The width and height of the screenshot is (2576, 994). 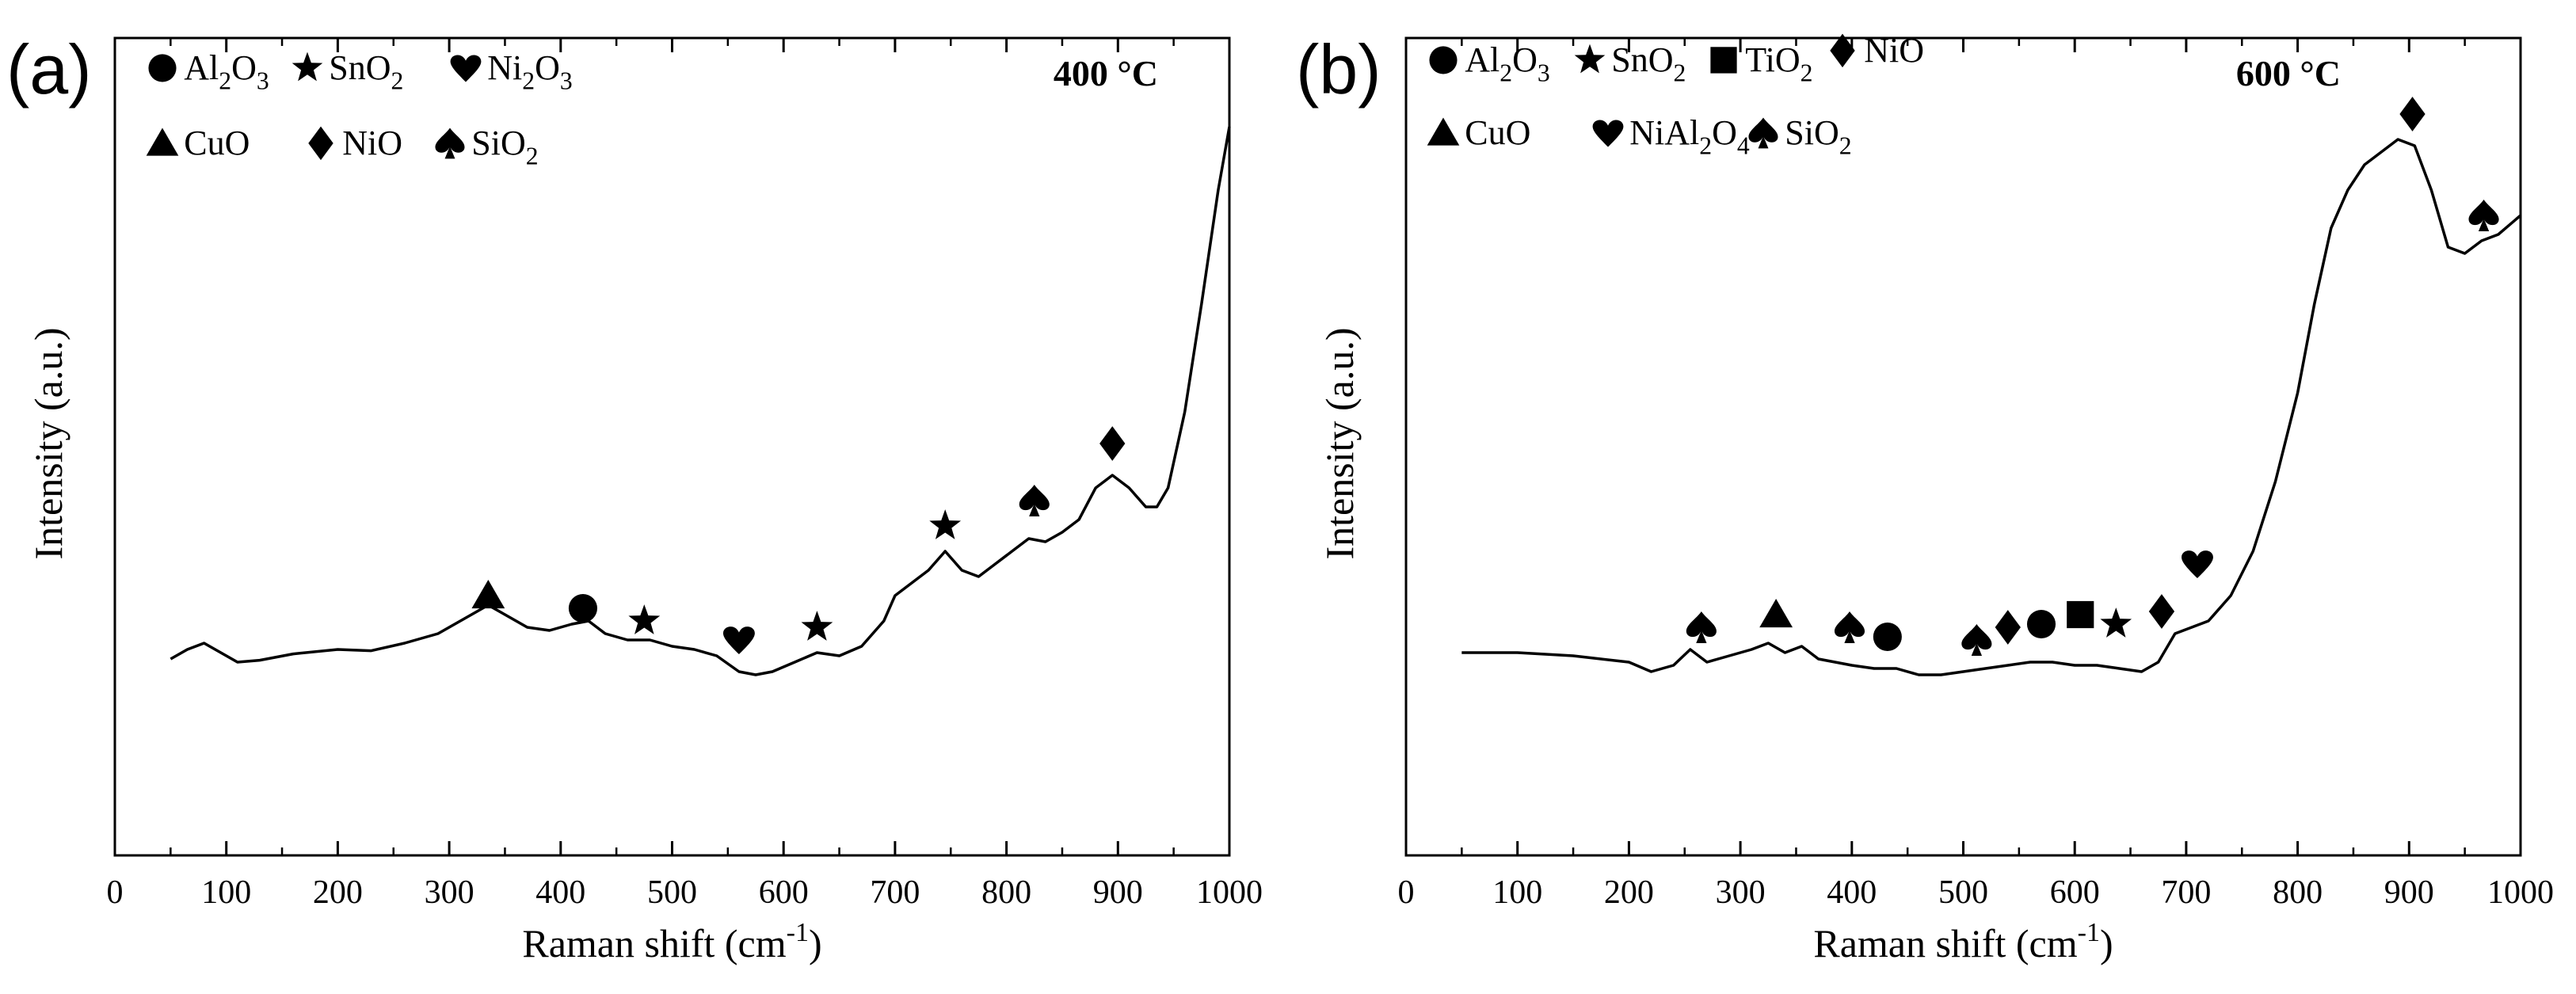 I want to click on legend: Al2O3 SnO2 TiO2 NiO CuO NiAl2O4 SiO2, so click(x=1675, y=95).